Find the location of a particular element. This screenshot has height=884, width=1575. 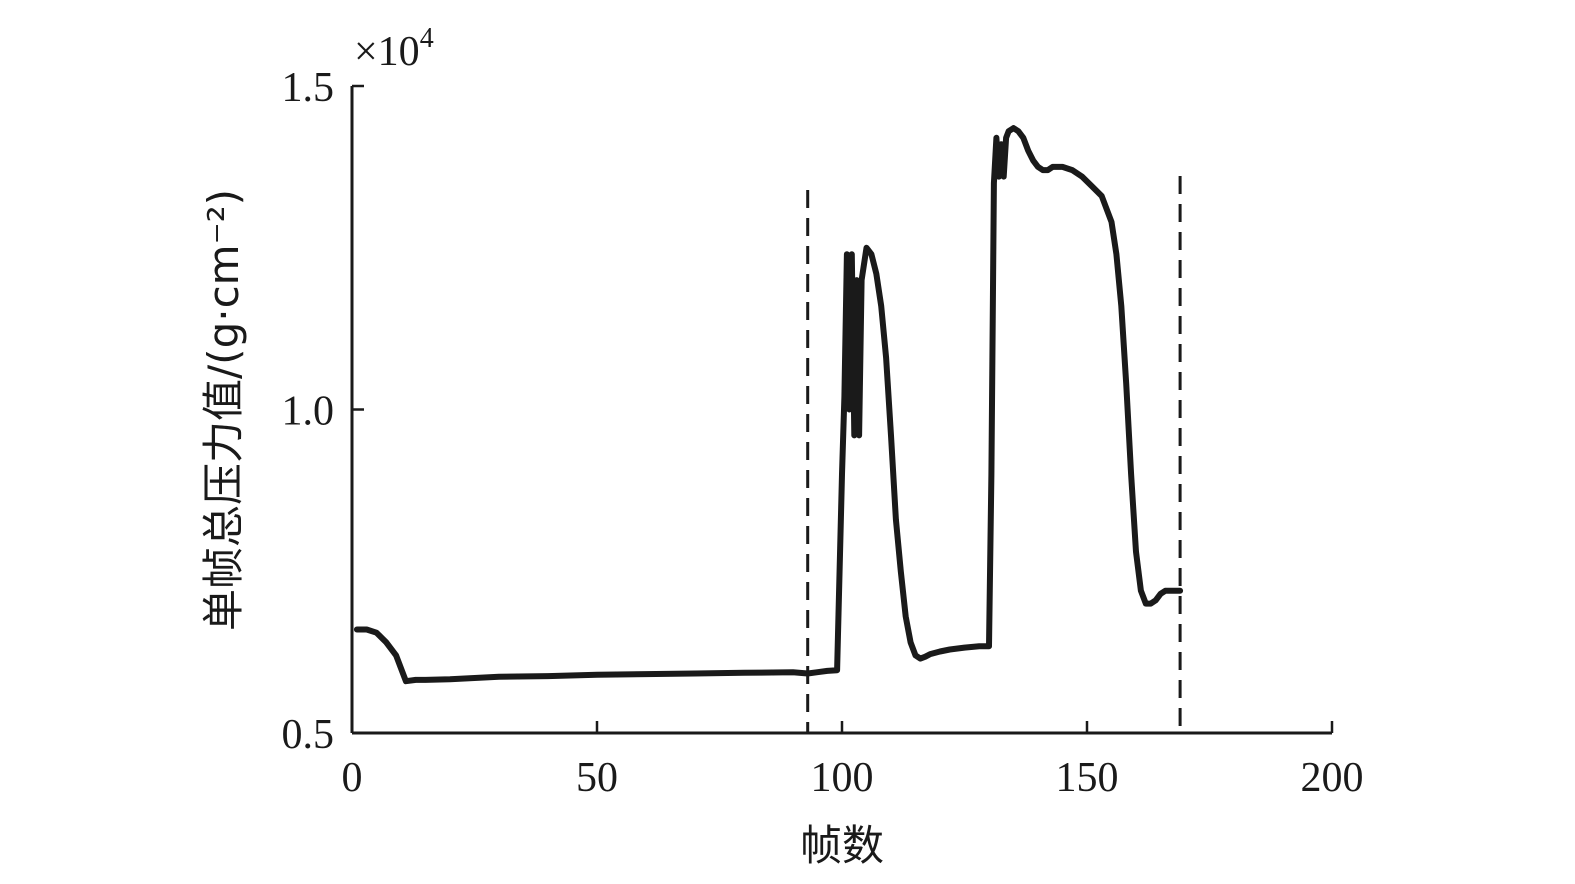

y-axis-title: 单帧总压力值/(g·cm⁻²) is located at coordinates (223, 410).